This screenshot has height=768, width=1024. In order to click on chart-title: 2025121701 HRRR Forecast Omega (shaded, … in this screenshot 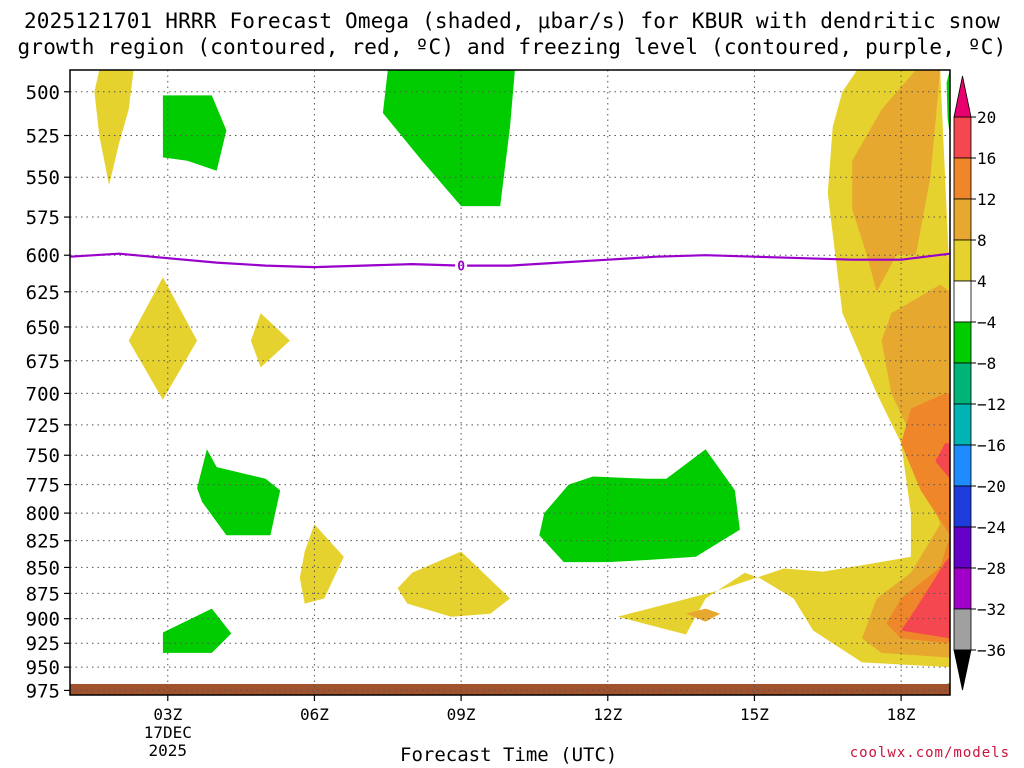, I will do `click(512, 34)`.